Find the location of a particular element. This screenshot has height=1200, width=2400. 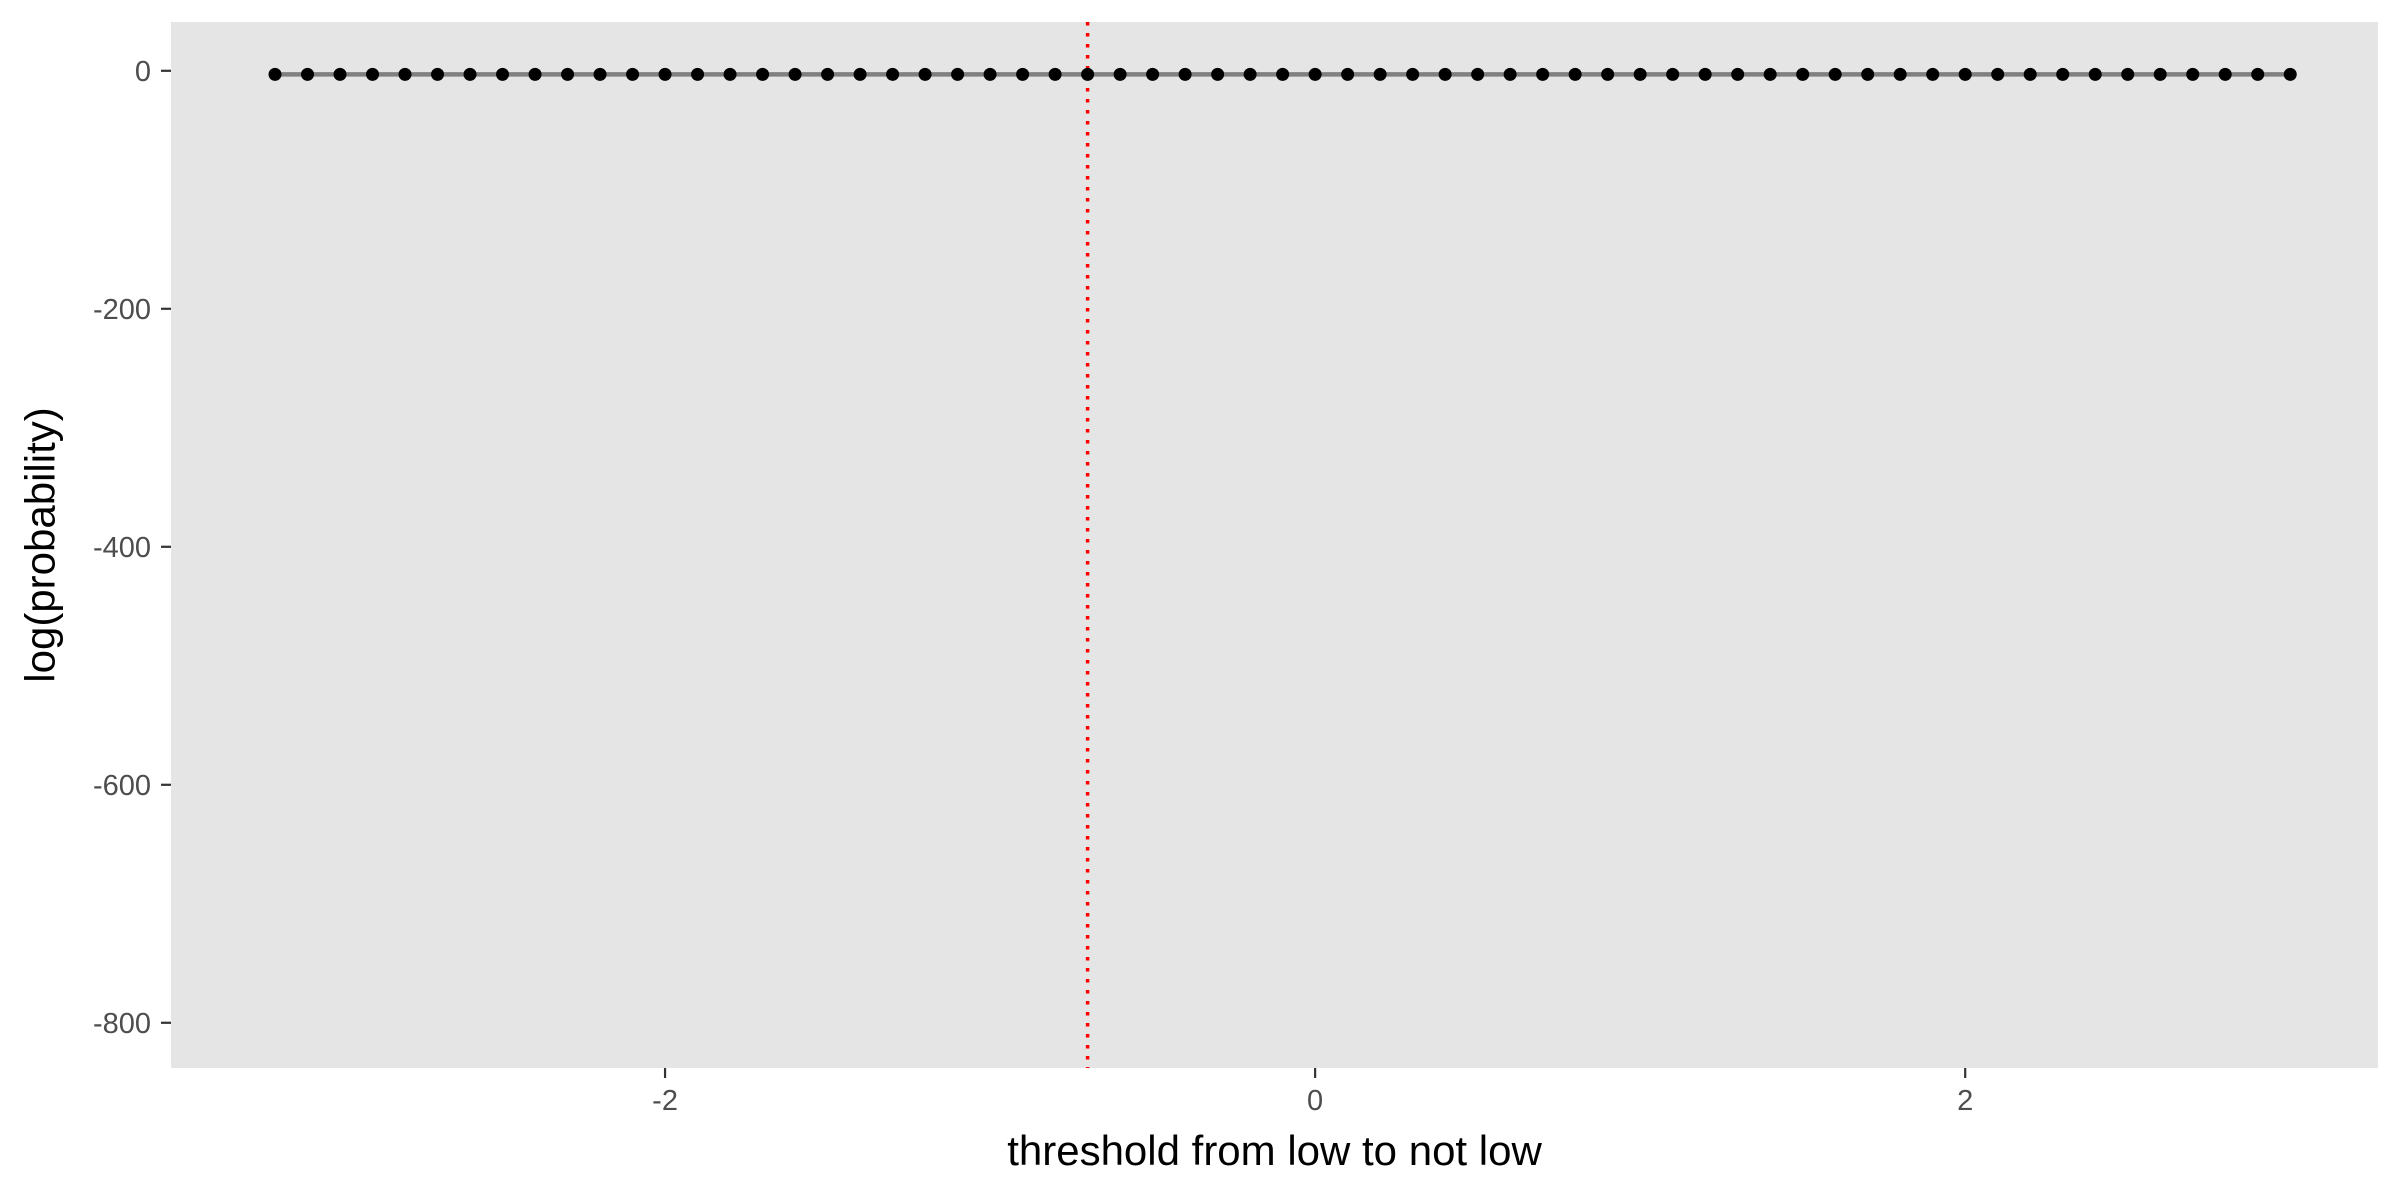

x-axis: -2 0 2 is located at coordinates (1312, 1092).